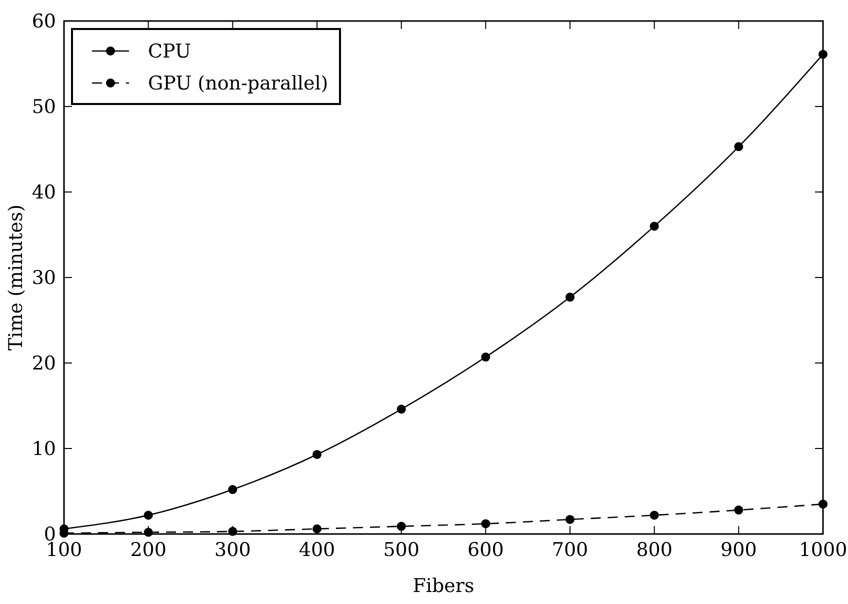  What do you see at coordinates (16, 277) in the screenshot?
I see `y-axis-title: Time (minutes)` at bounding box center [16, 277].